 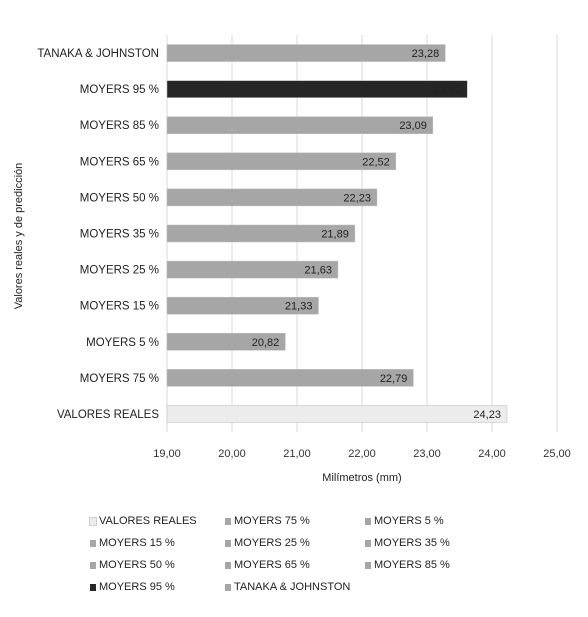 What do you see at coordinates (148, 521) in the screenshot?
I see `legend-label: VALORES REALES` at bounding box center [148, 521].